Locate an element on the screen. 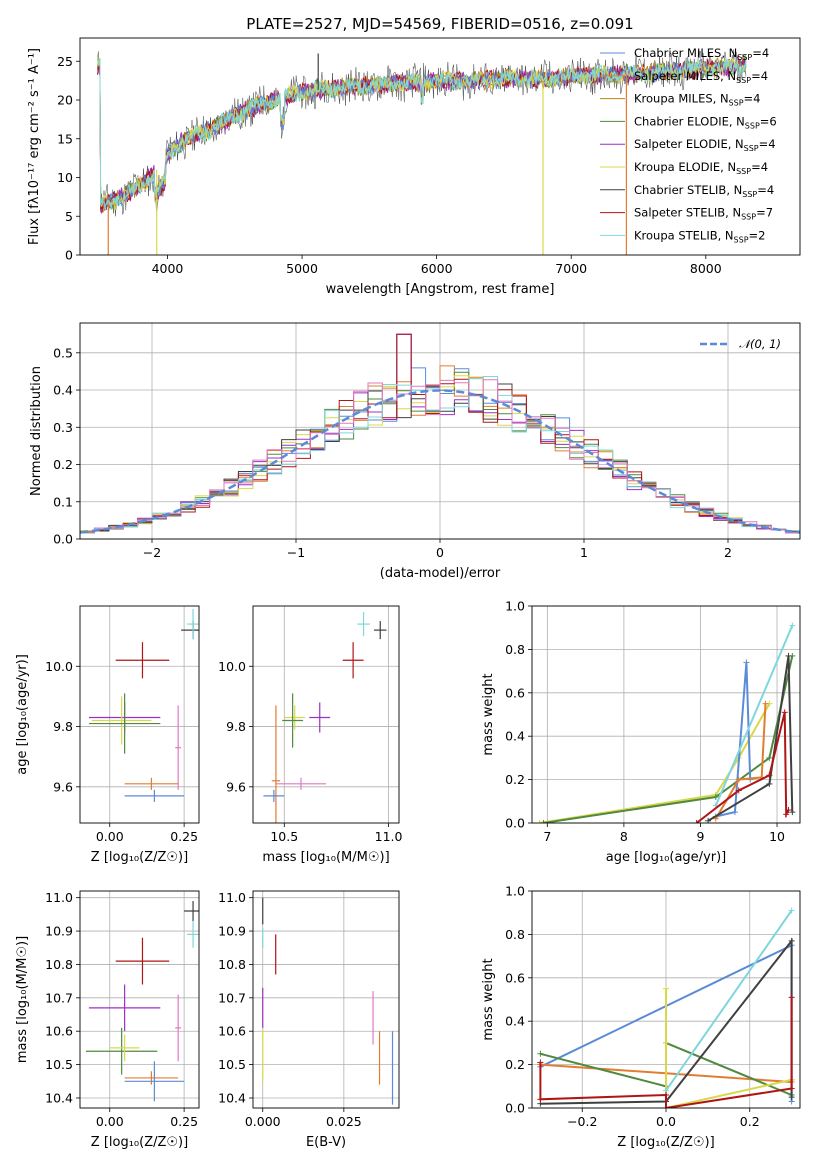 Image resolution: width=819 pixels, height=1174 pixels. x-tick-label: 8000 is located at coordinates (706, 268).